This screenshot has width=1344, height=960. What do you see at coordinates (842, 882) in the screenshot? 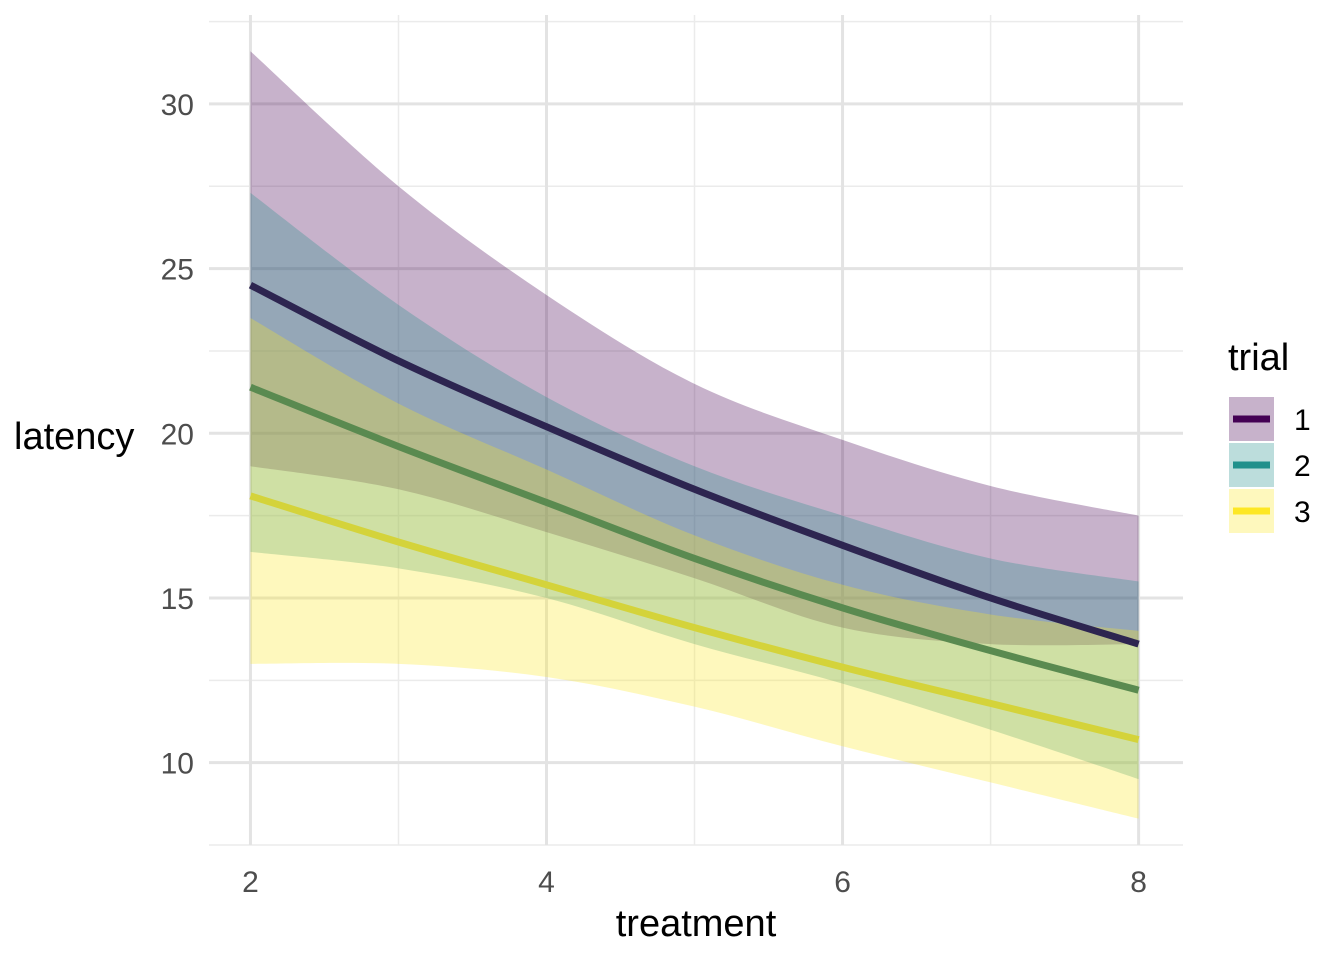
I see `x-tick-label: 6` at bounding box center [842, 882].